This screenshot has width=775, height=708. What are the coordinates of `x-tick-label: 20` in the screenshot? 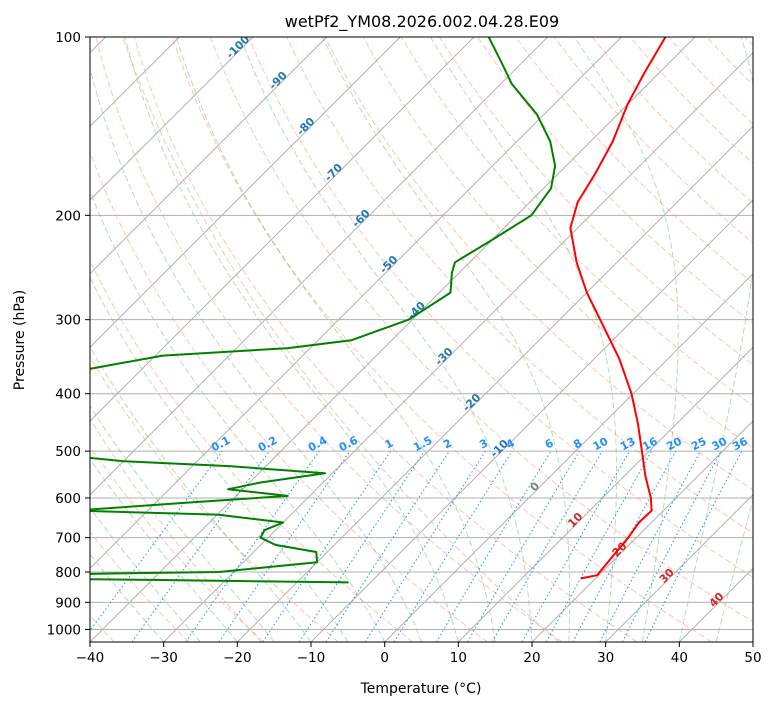 It's located at (531, 658).